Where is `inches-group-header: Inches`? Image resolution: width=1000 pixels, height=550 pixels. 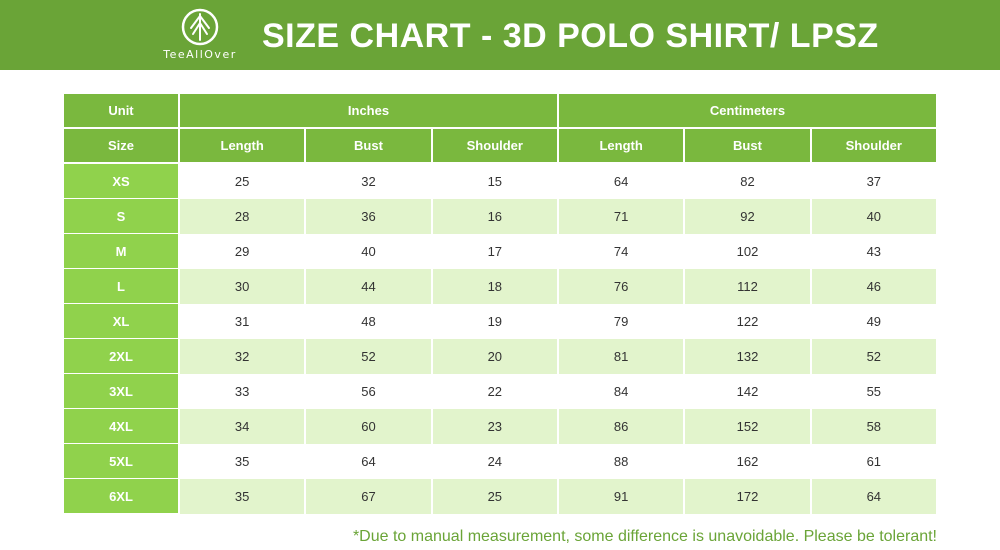
inches-group-header: Inches is located at coordinates (368, 111).